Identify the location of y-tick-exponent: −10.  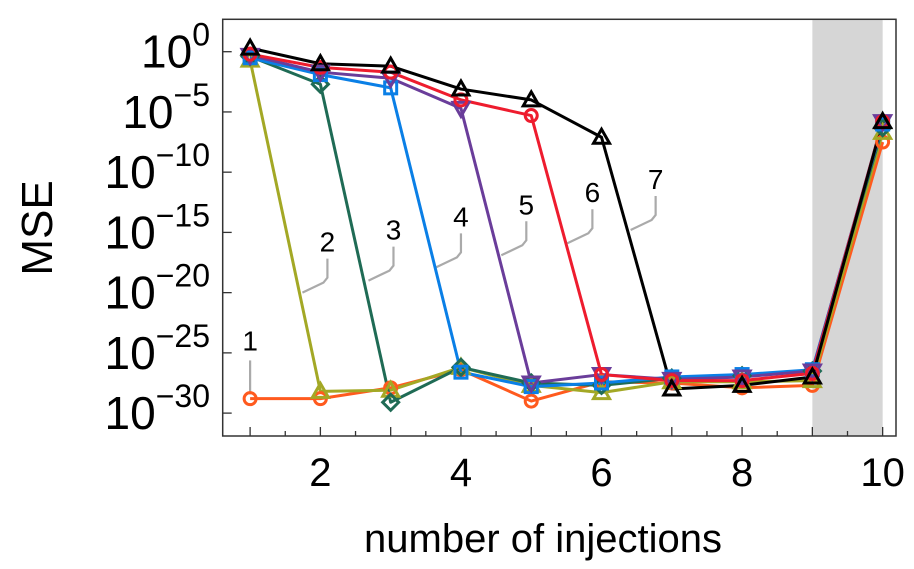
(183, 155).